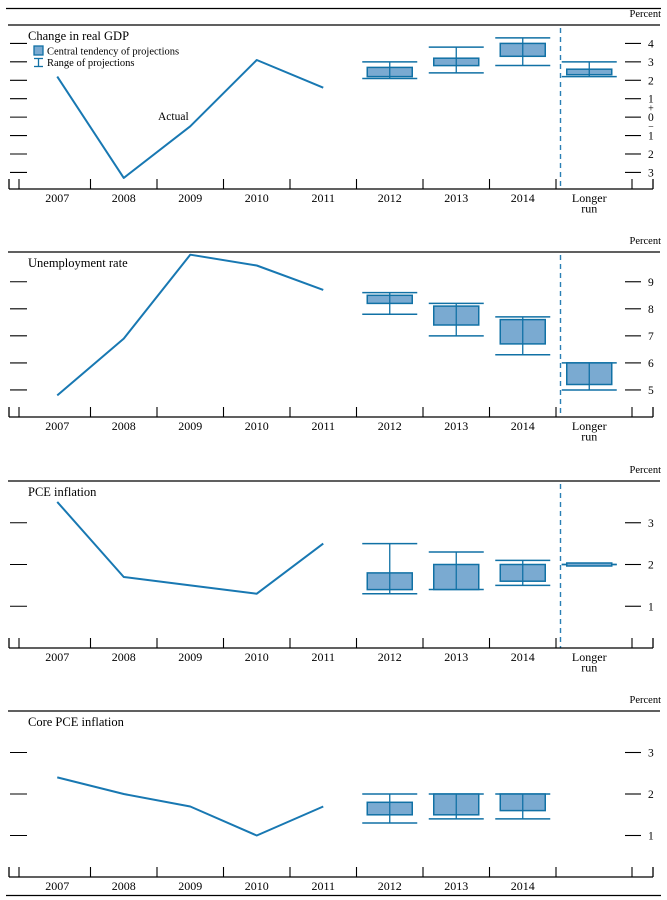 This screenshot has width=667, height=900. What do you see at coordinates (651, 127) in the screenshot?
I see `minus-sign-marker: −` at bounding box center [651, 127].